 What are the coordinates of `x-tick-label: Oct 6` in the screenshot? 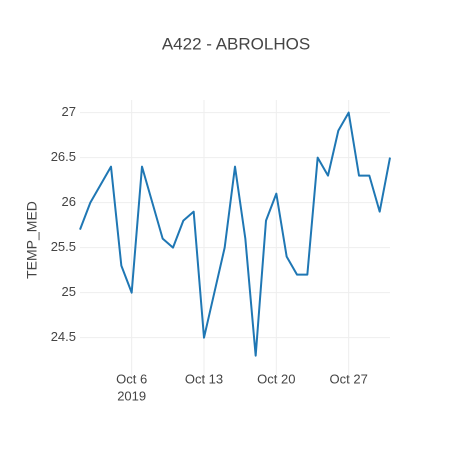 It's located at (131, 378).